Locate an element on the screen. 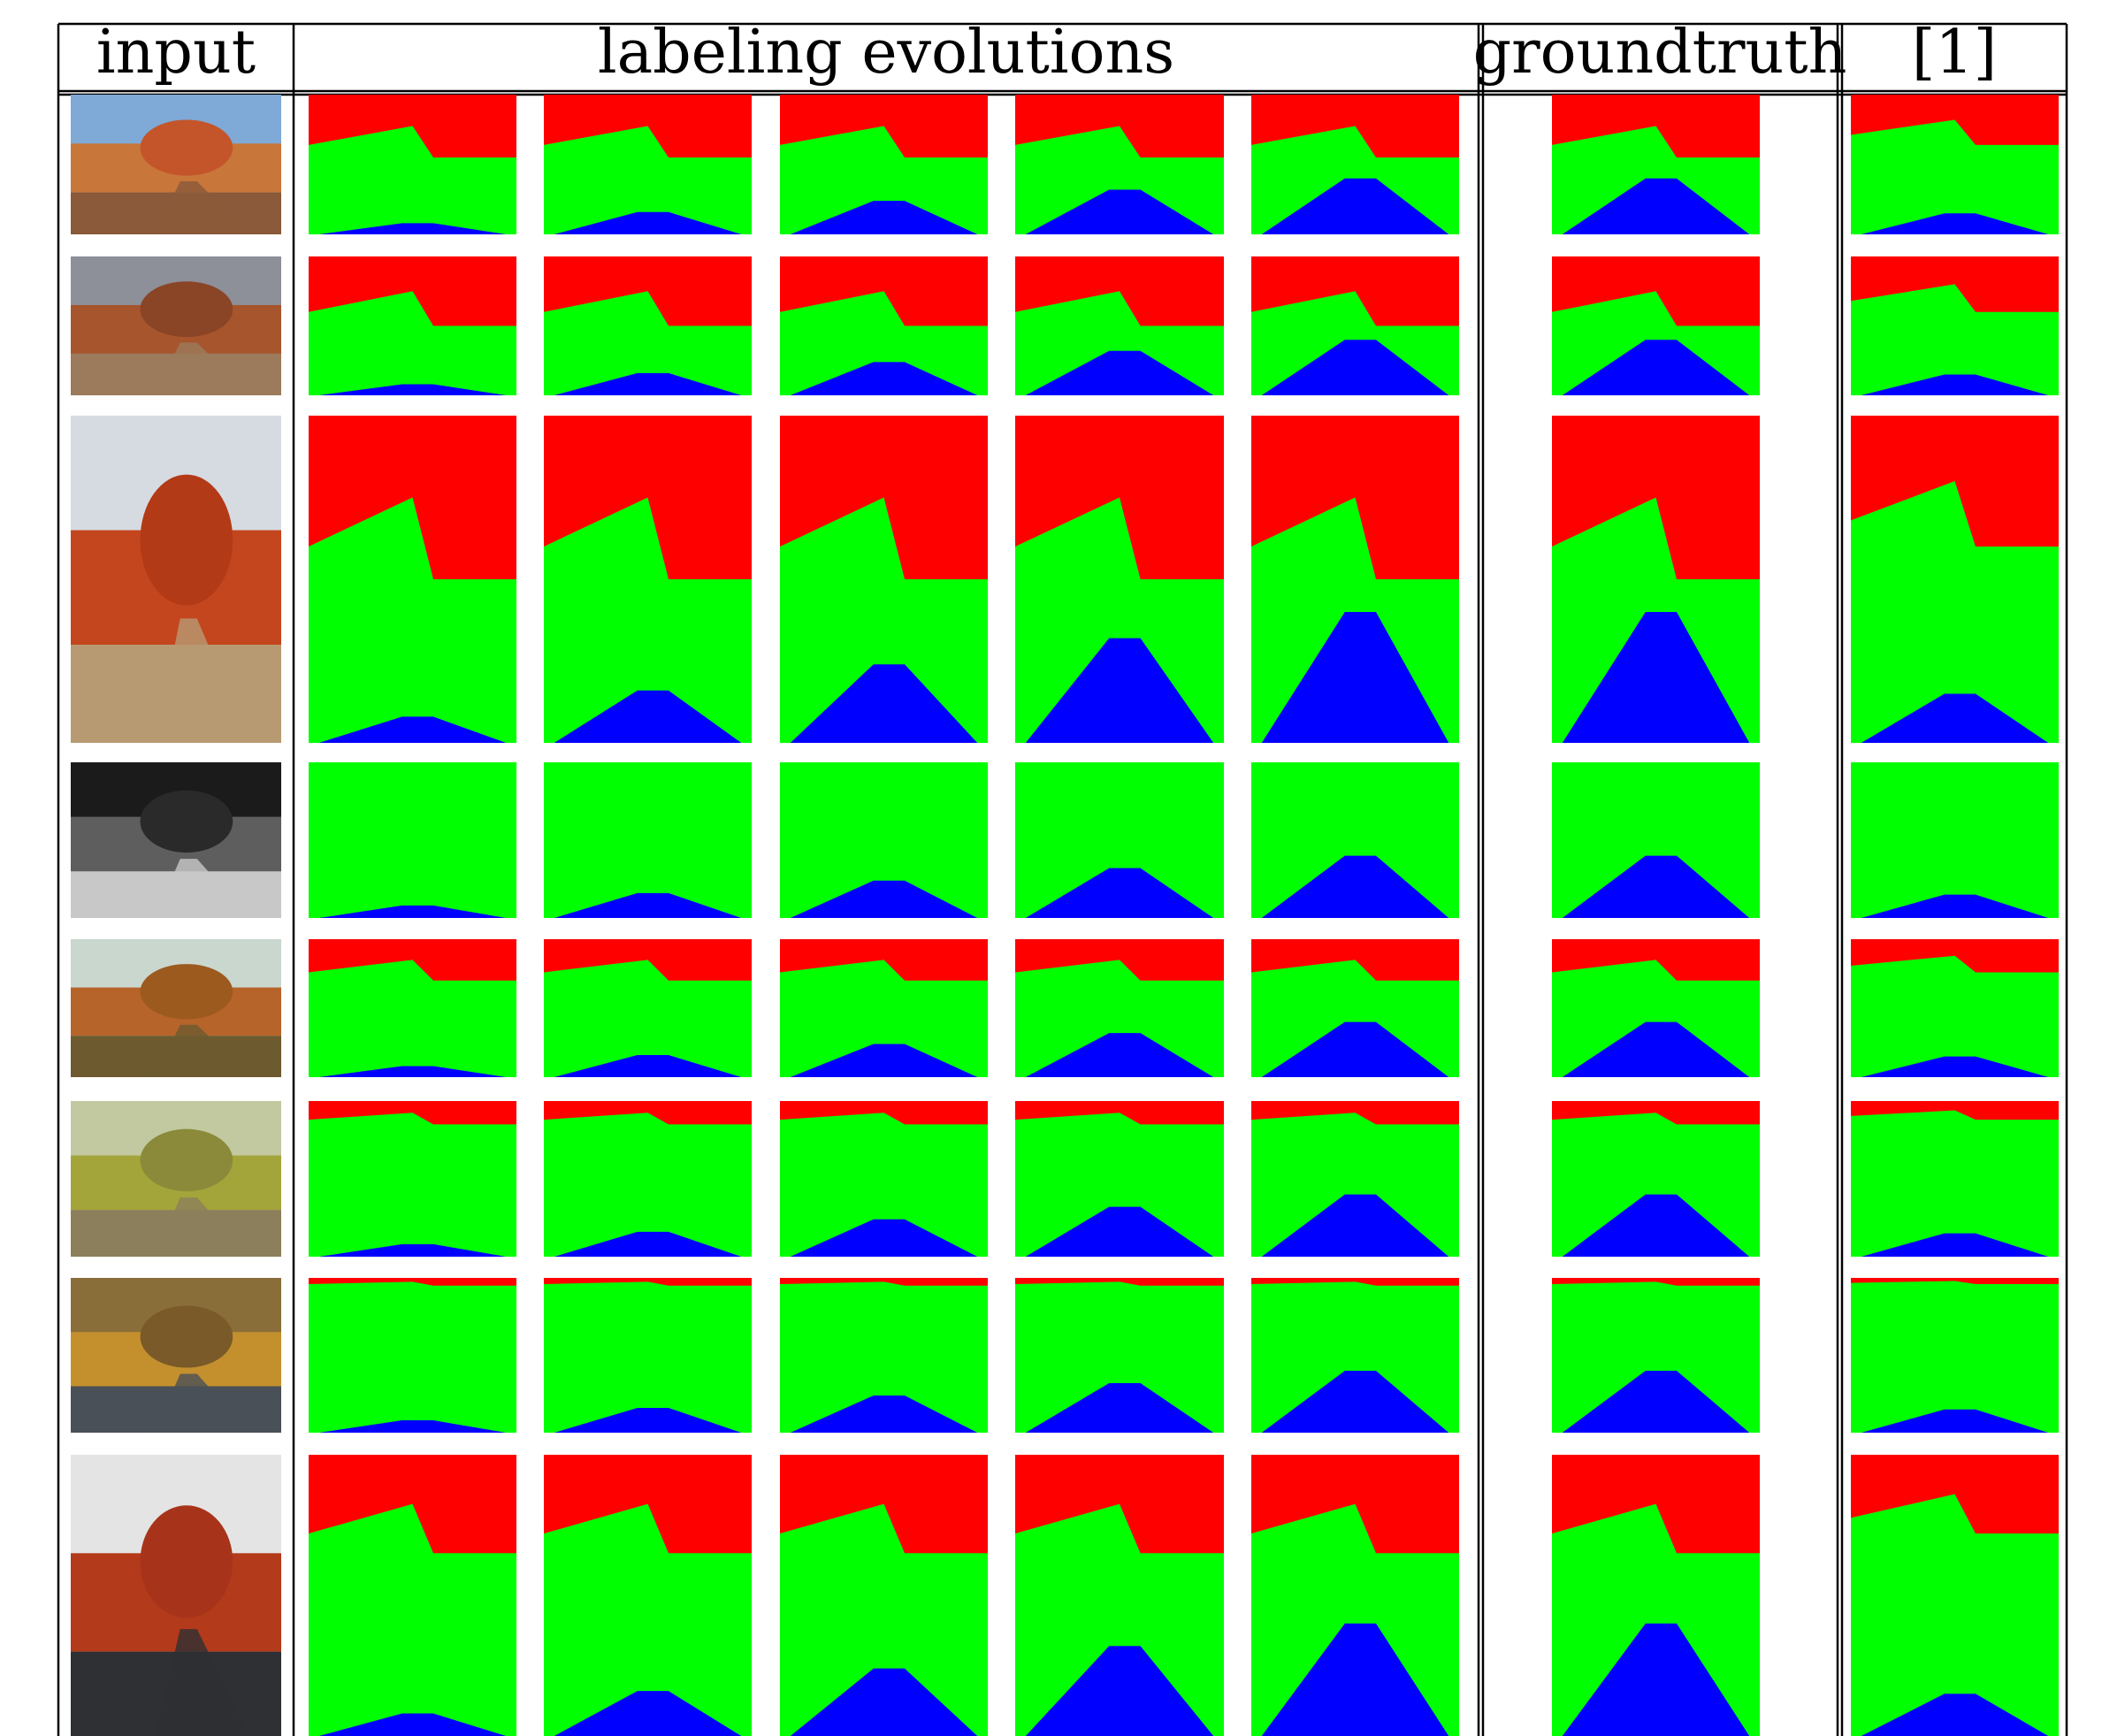 This screenshot has width=2102, height=1736. header-groundtruth: groundtruth is located at coordinates (1660, 53).